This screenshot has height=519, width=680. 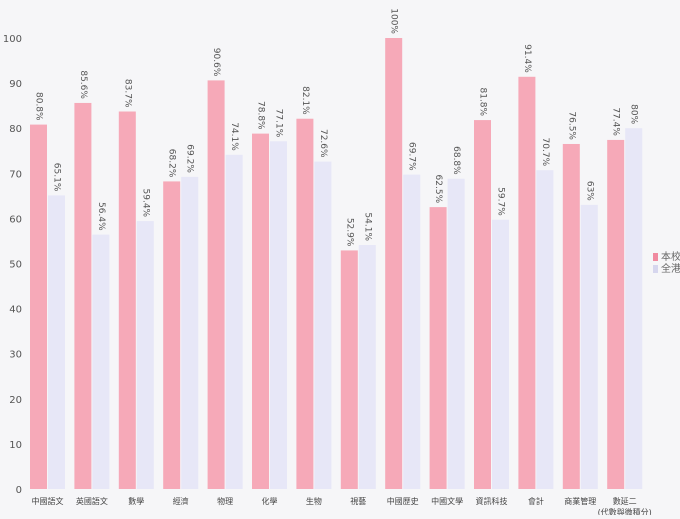 I want to click on x-tick-label-10: 資訊科技, so click(x=492, y=501).